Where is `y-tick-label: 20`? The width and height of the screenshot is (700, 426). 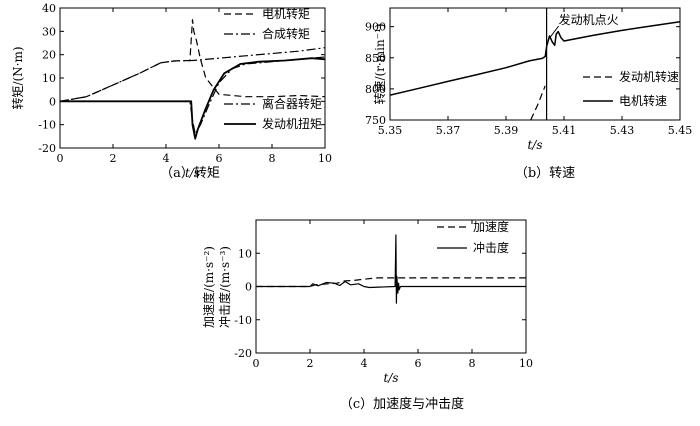
y-tick-label: 20 is located at coordinates (49, 55).